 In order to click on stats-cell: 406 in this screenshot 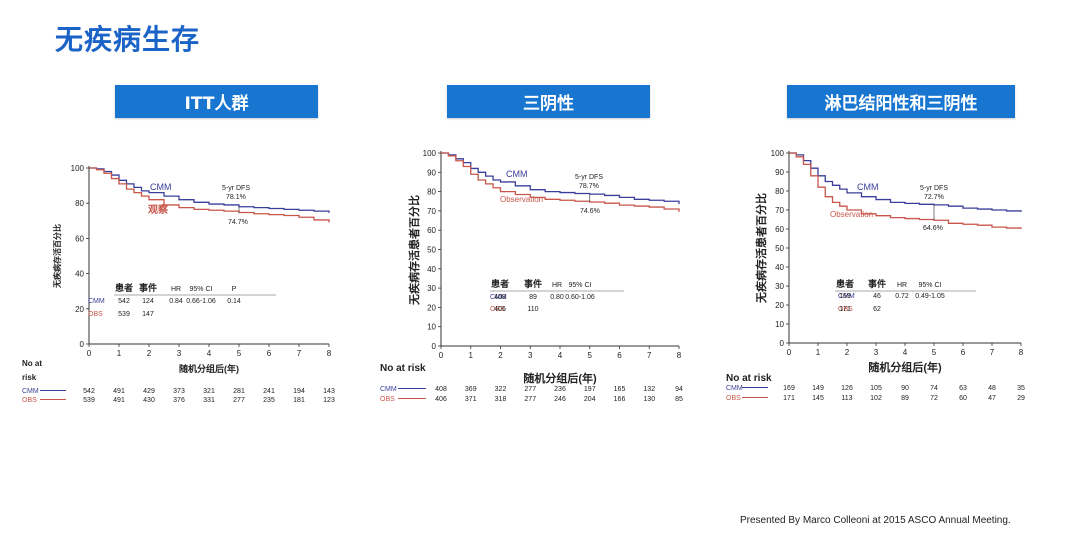, I will do `click(500, 309)`.